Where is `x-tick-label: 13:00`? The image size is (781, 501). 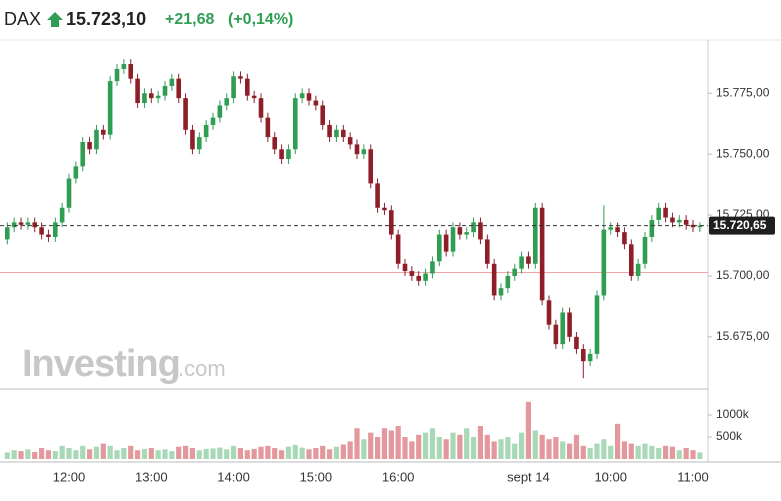 x-tick-label: 13:00 is located at coordinates (151, 476).